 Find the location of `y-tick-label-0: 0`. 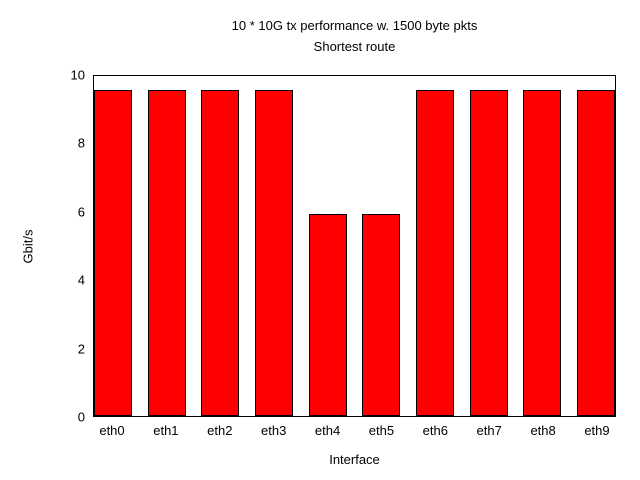

y-tick-label-0: 0 is located at coordinates (81, 417).